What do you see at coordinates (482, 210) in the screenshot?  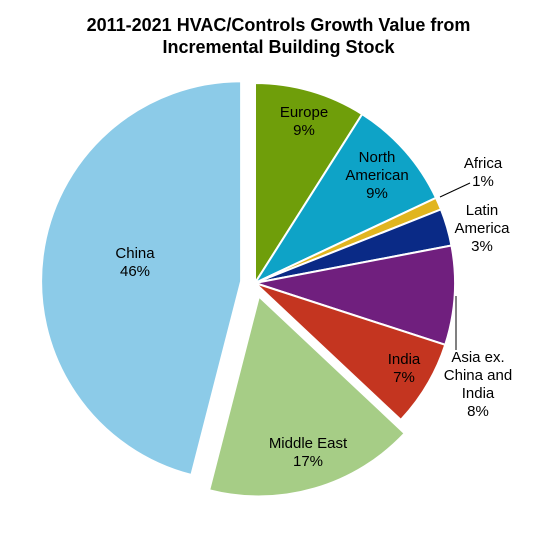 I see `slice-name-label: Latin` at bounding box center [482, 210].